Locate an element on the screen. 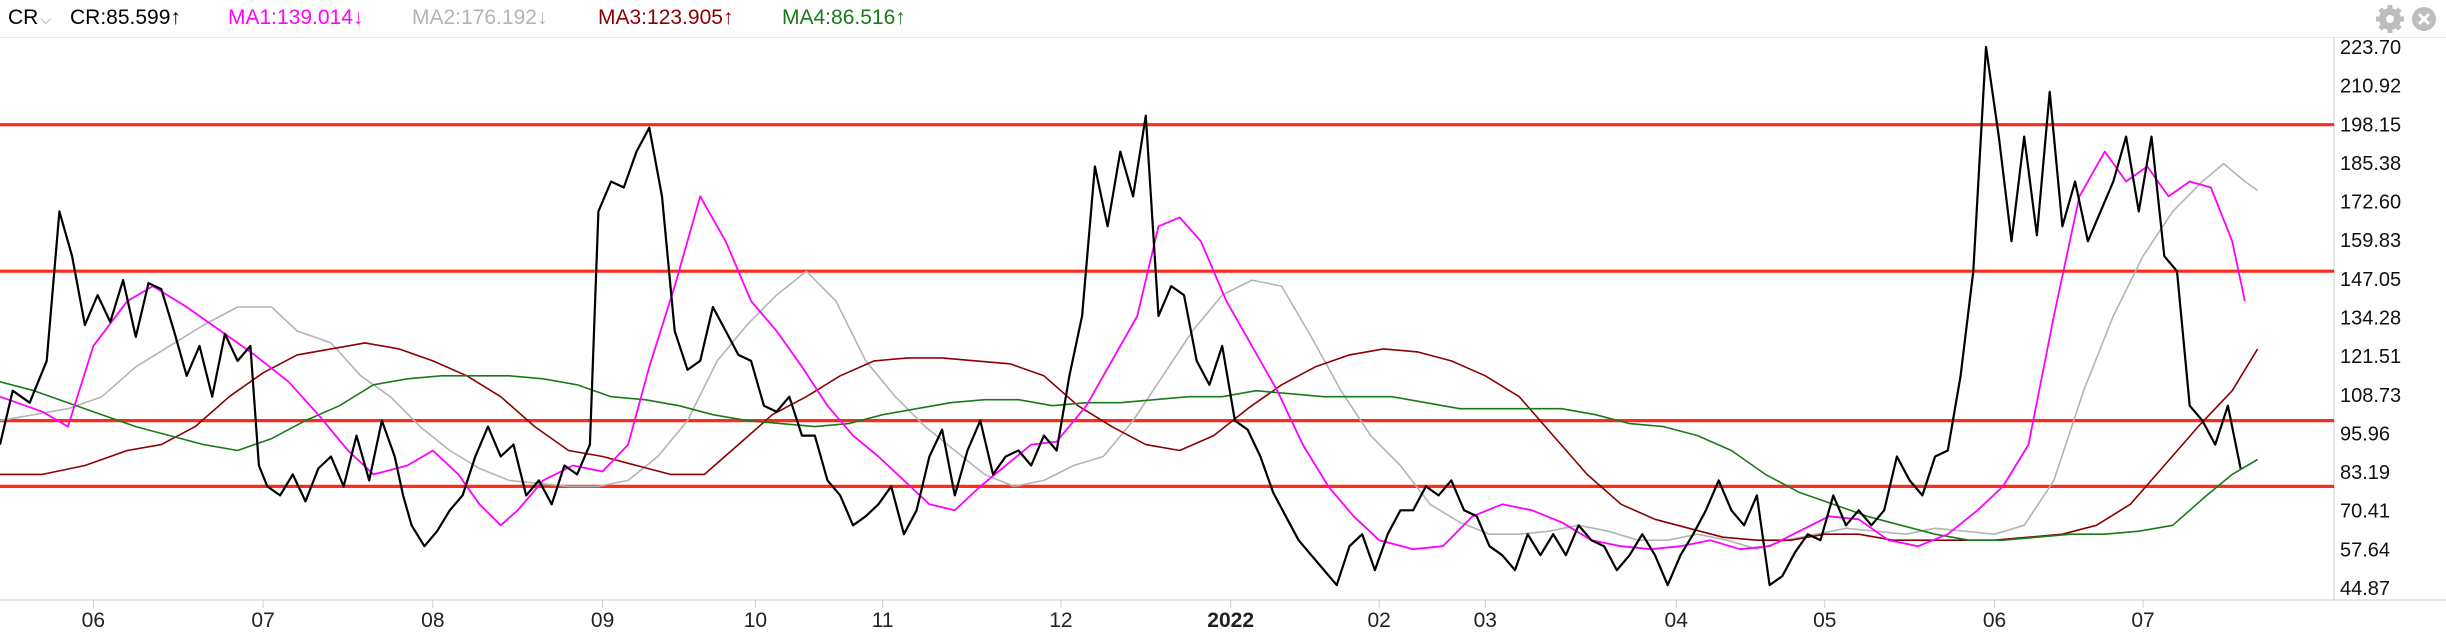  y-tick-label: 70.41 is located at coordinates (2365, 512).